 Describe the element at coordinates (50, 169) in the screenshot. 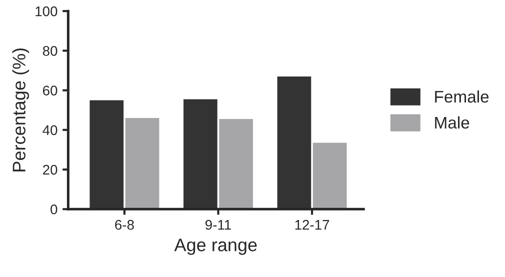

I see `y-tick-label: 20` at that location.